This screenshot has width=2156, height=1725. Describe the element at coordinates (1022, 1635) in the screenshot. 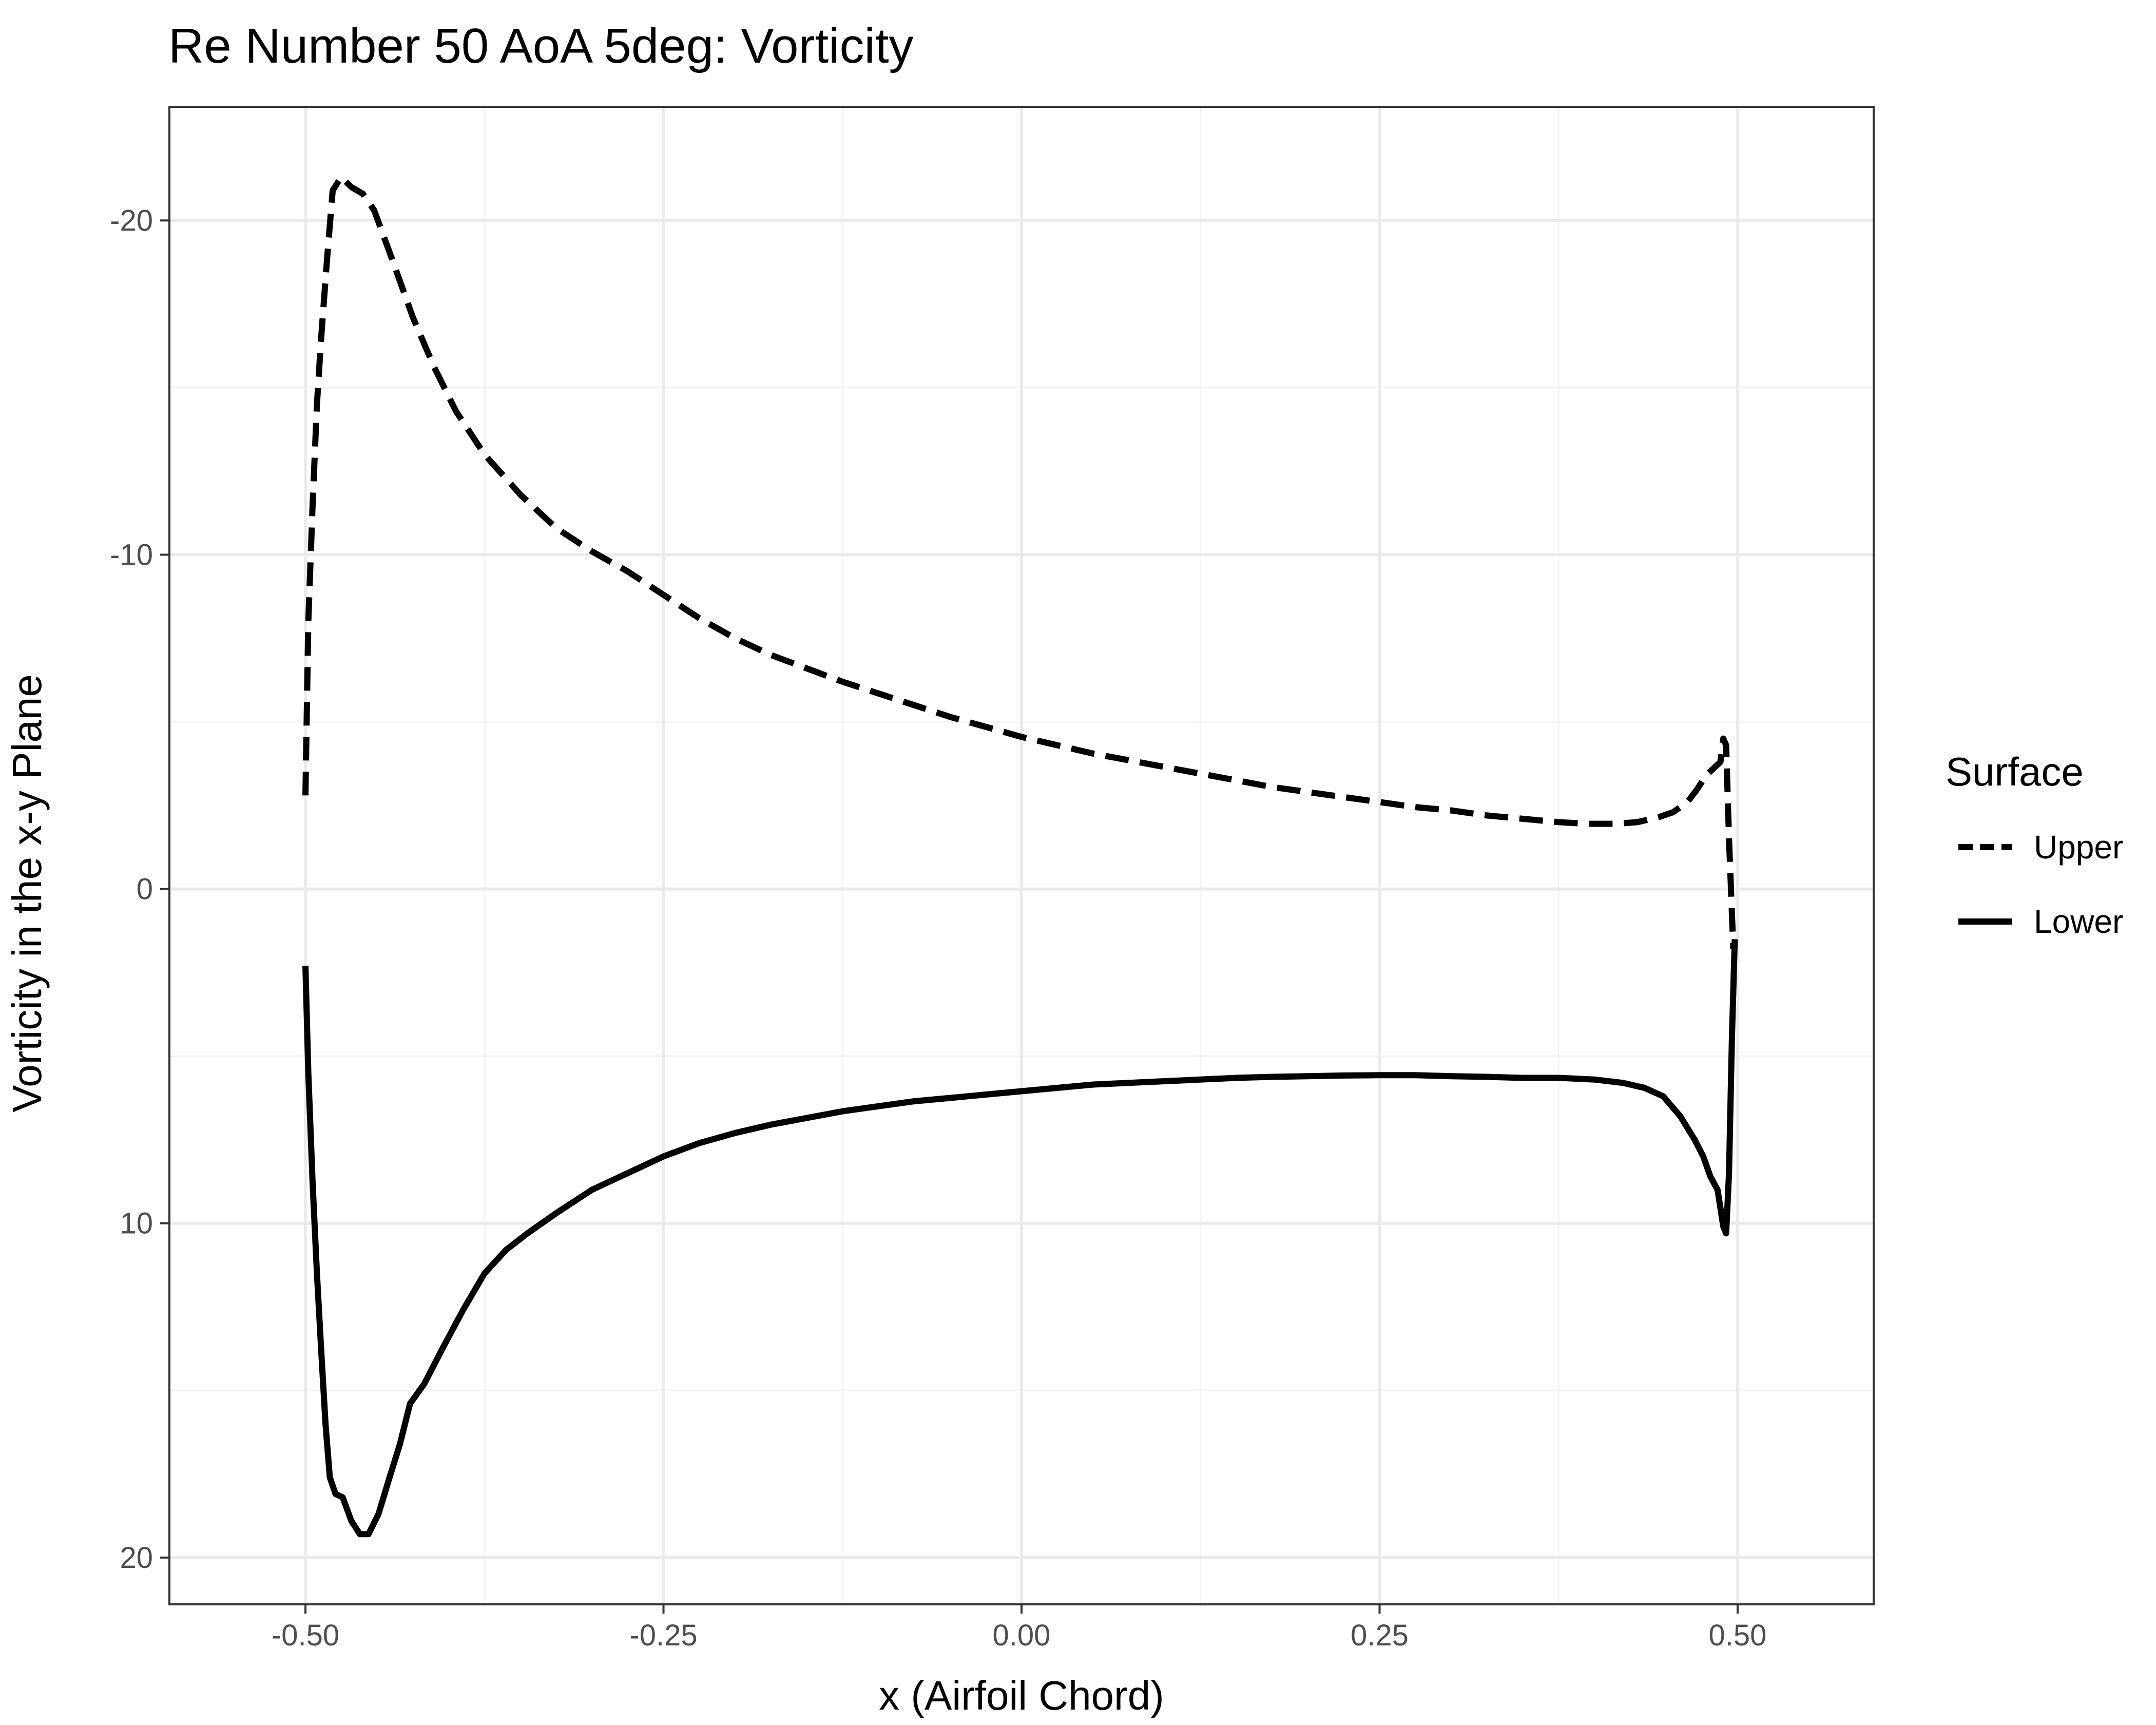

I see `x-tick-label: 0.00` at that location.